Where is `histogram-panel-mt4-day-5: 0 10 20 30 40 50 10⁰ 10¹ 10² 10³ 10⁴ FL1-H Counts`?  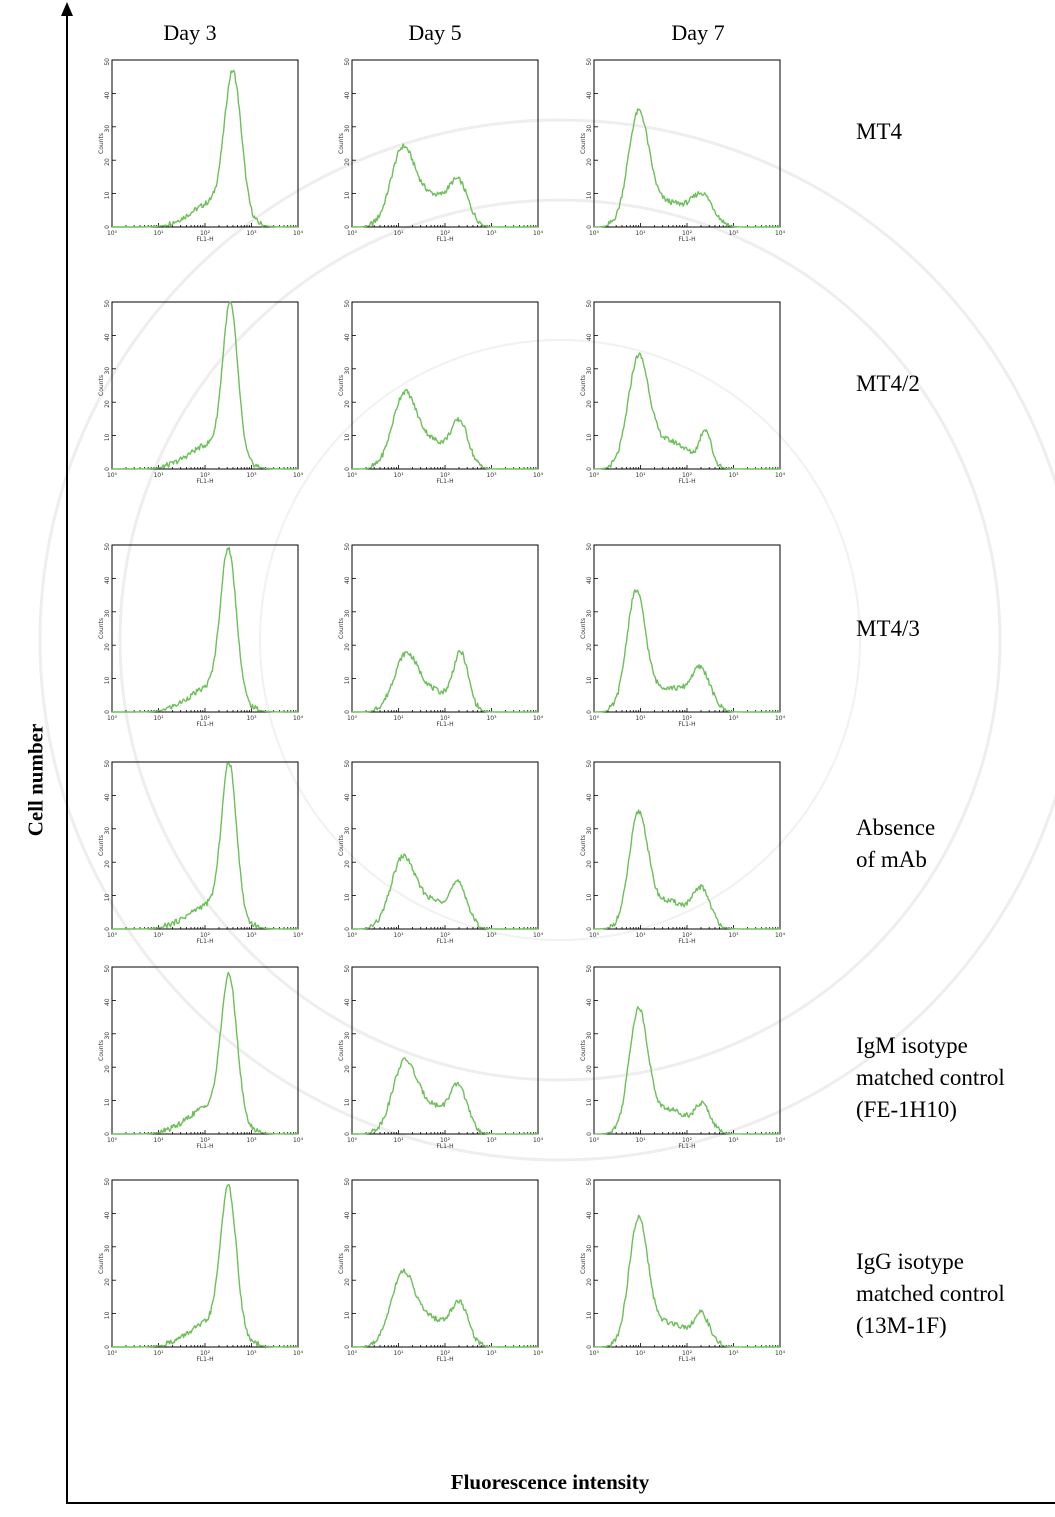
histogram-panel-mt4-day-5: 0 10 20 30 40 50 10⁰ 10¹ 10² 10³ 10⁴ FL1-H Counts is located at coordinates (441, 150).